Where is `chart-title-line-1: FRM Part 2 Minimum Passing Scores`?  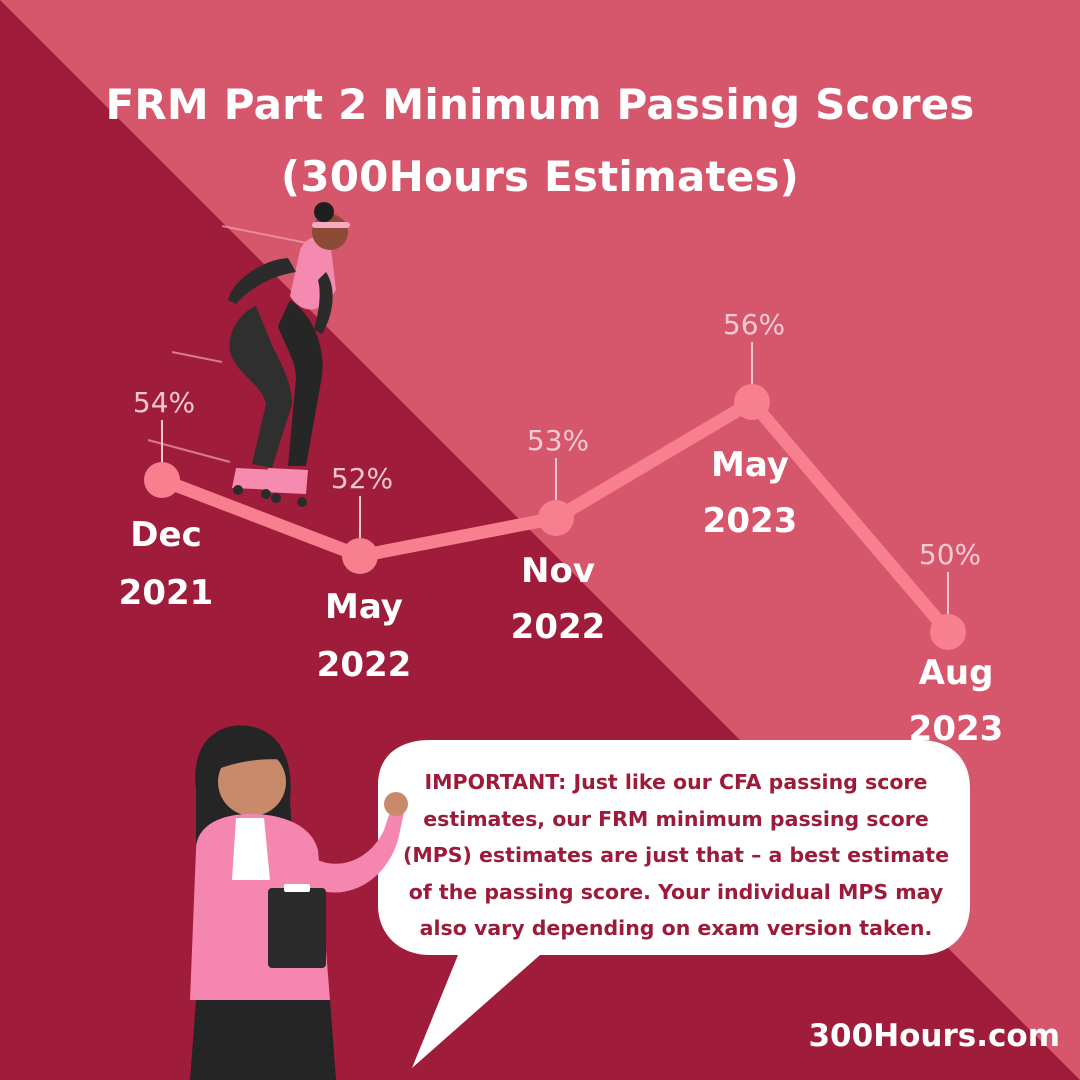 chart-title-line-1: FRM Part 2 Minimum Passing Scores is located at coordinates (540, 104).